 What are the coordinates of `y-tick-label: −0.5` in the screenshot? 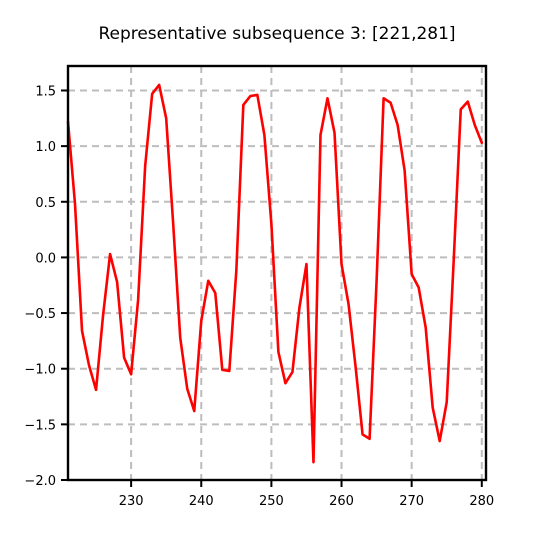 It's located at (40, 314).